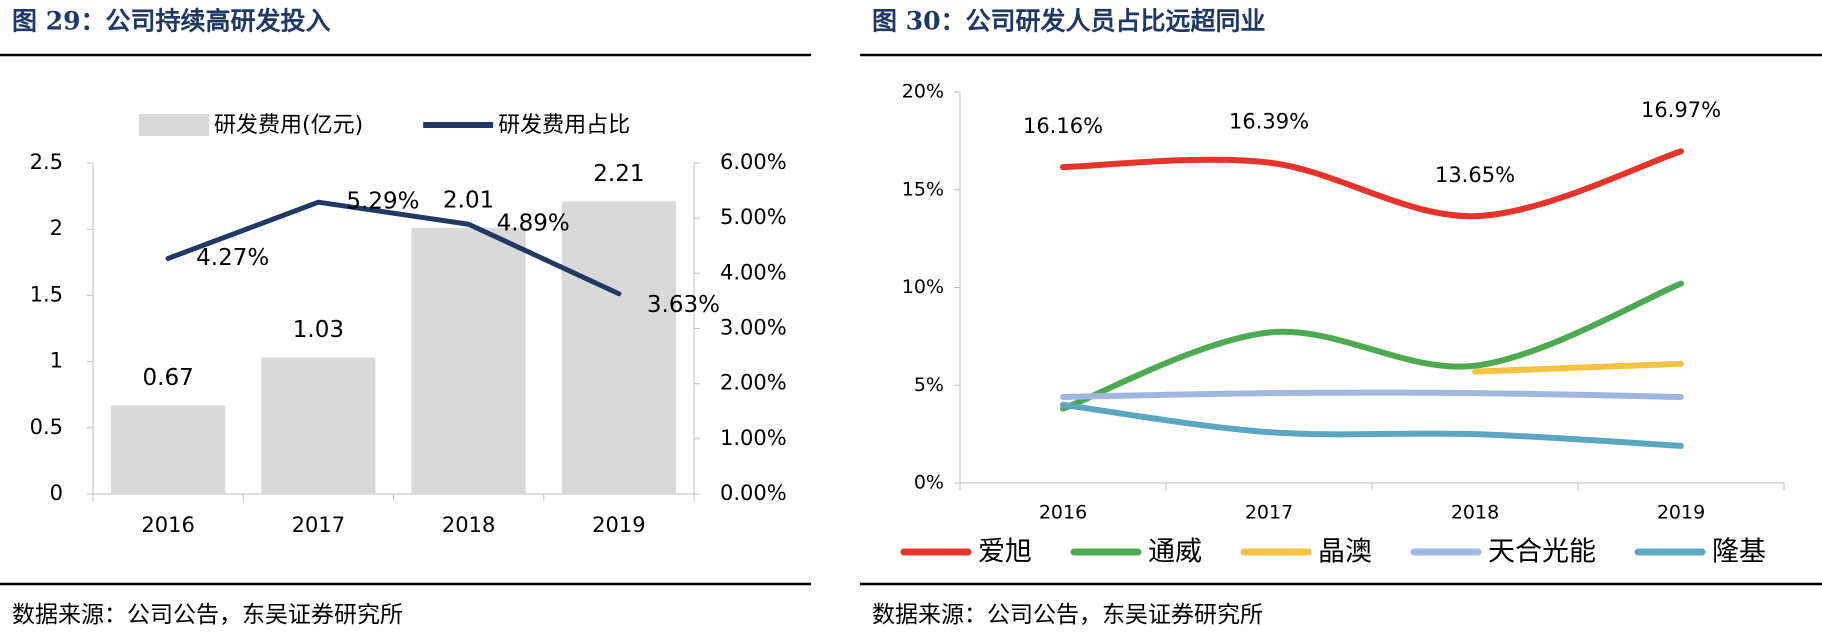 This screenshot has height=644, width=1822. Describe the element at coordinates (1269, 122) in the screenshot. I see `data-label: 16.39%` at that location.